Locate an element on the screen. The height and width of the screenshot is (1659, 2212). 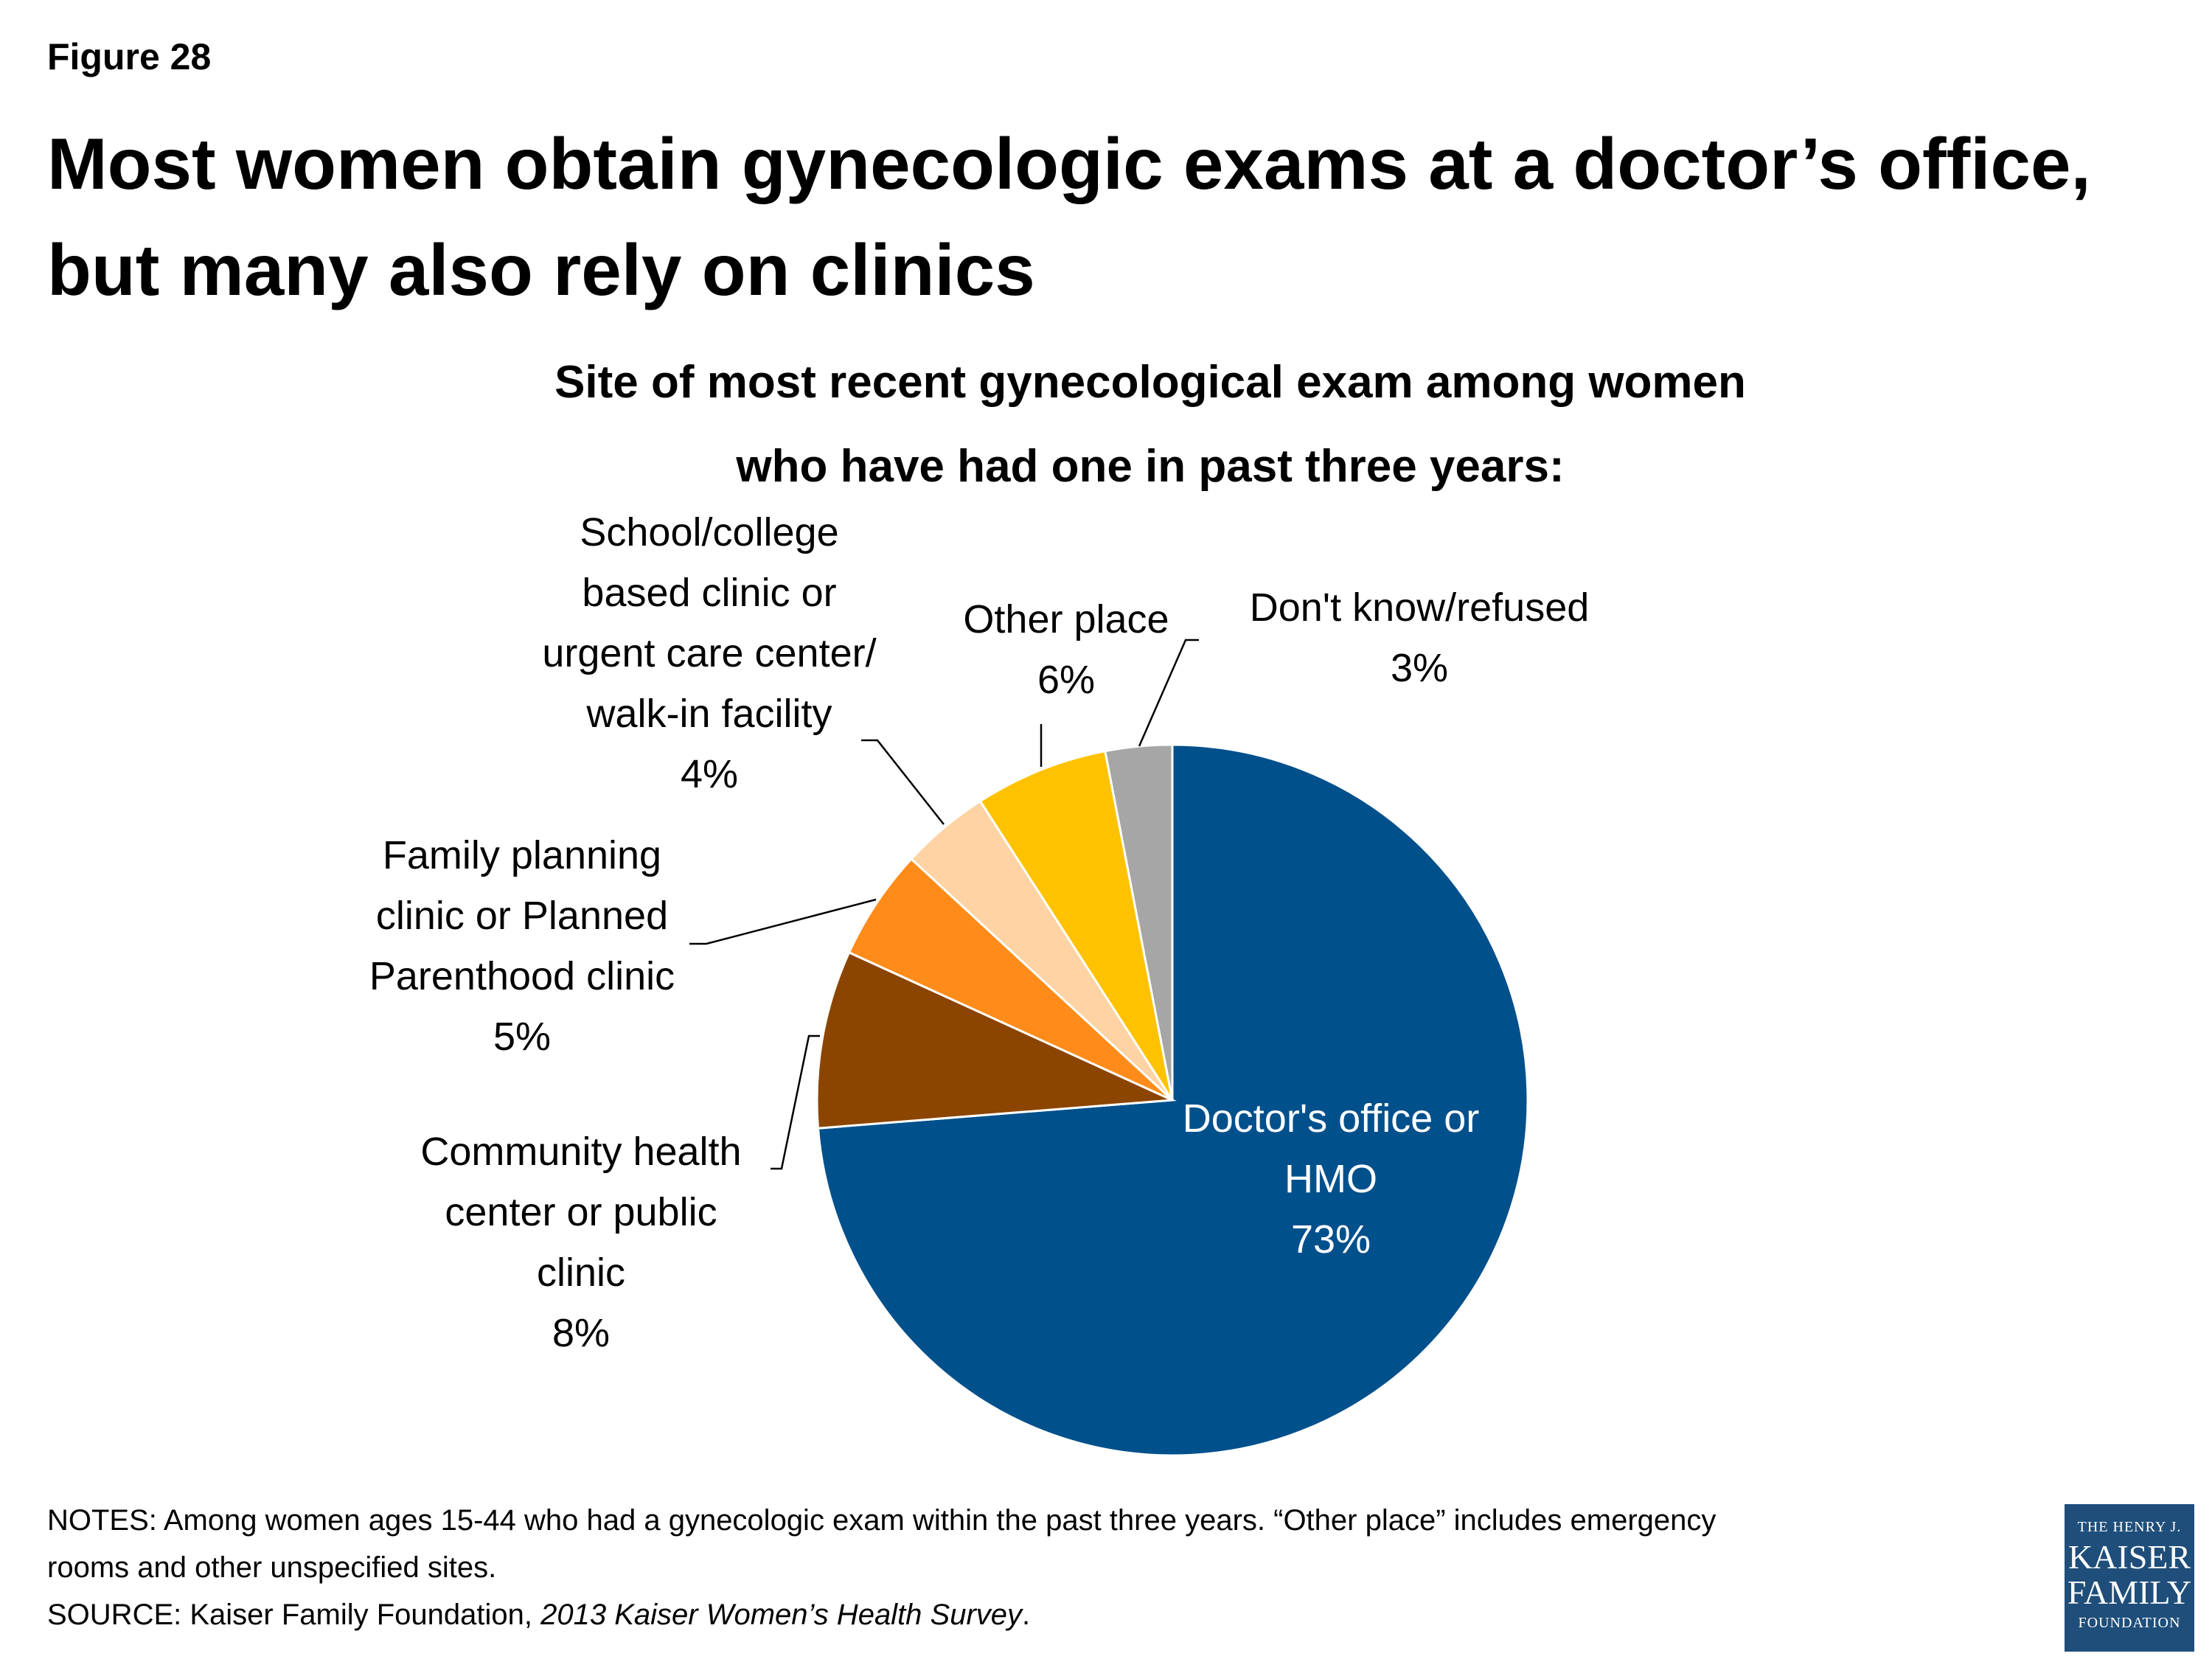
notes-line-2: rooms and other unspecified sites. is located at coordinates (272, 1567).